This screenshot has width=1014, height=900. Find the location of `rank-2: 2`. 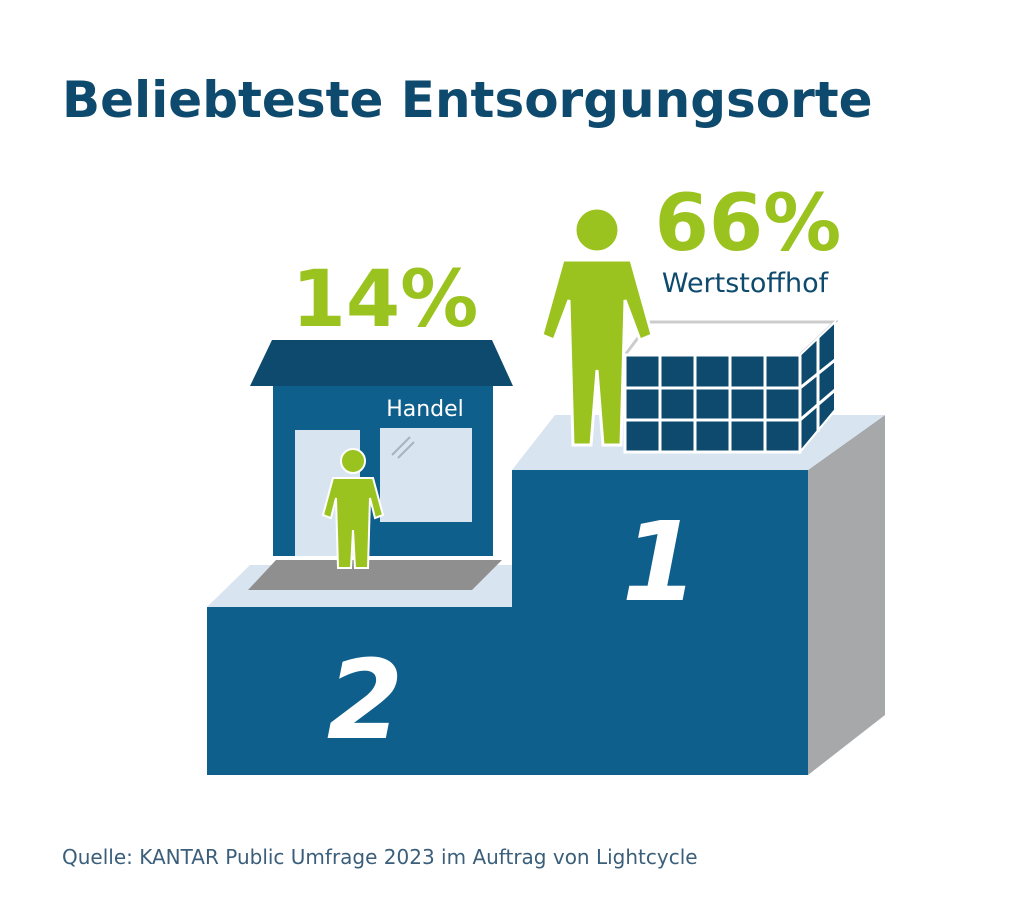

rank-2: 2 is located at coordinates (365, 700).